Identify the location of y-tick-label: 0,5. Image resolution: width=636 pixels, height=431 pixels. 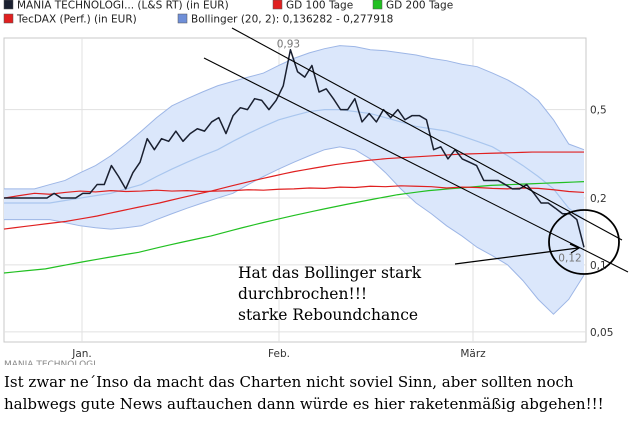
(598, 111).